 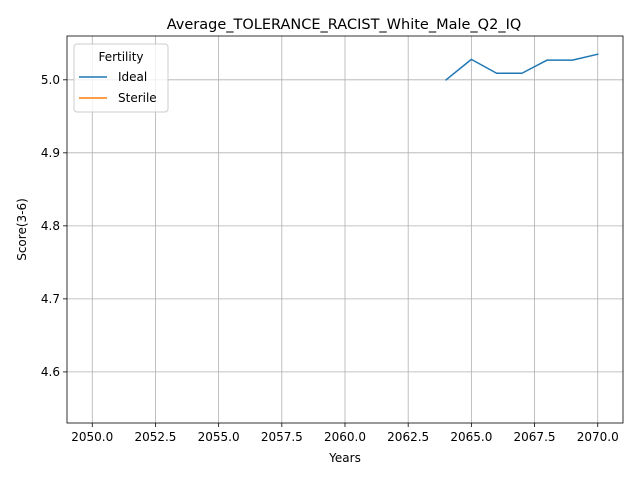 I want to click on x-tick-label: 2055.0, so click(x=219, y=437).